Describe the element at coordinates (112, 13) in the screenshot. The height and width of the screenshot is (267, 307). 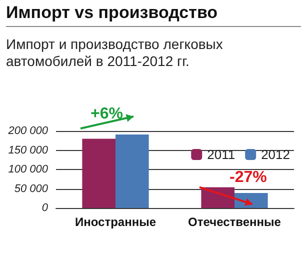
I see `chart-title: Импорт vs производство` at that location.